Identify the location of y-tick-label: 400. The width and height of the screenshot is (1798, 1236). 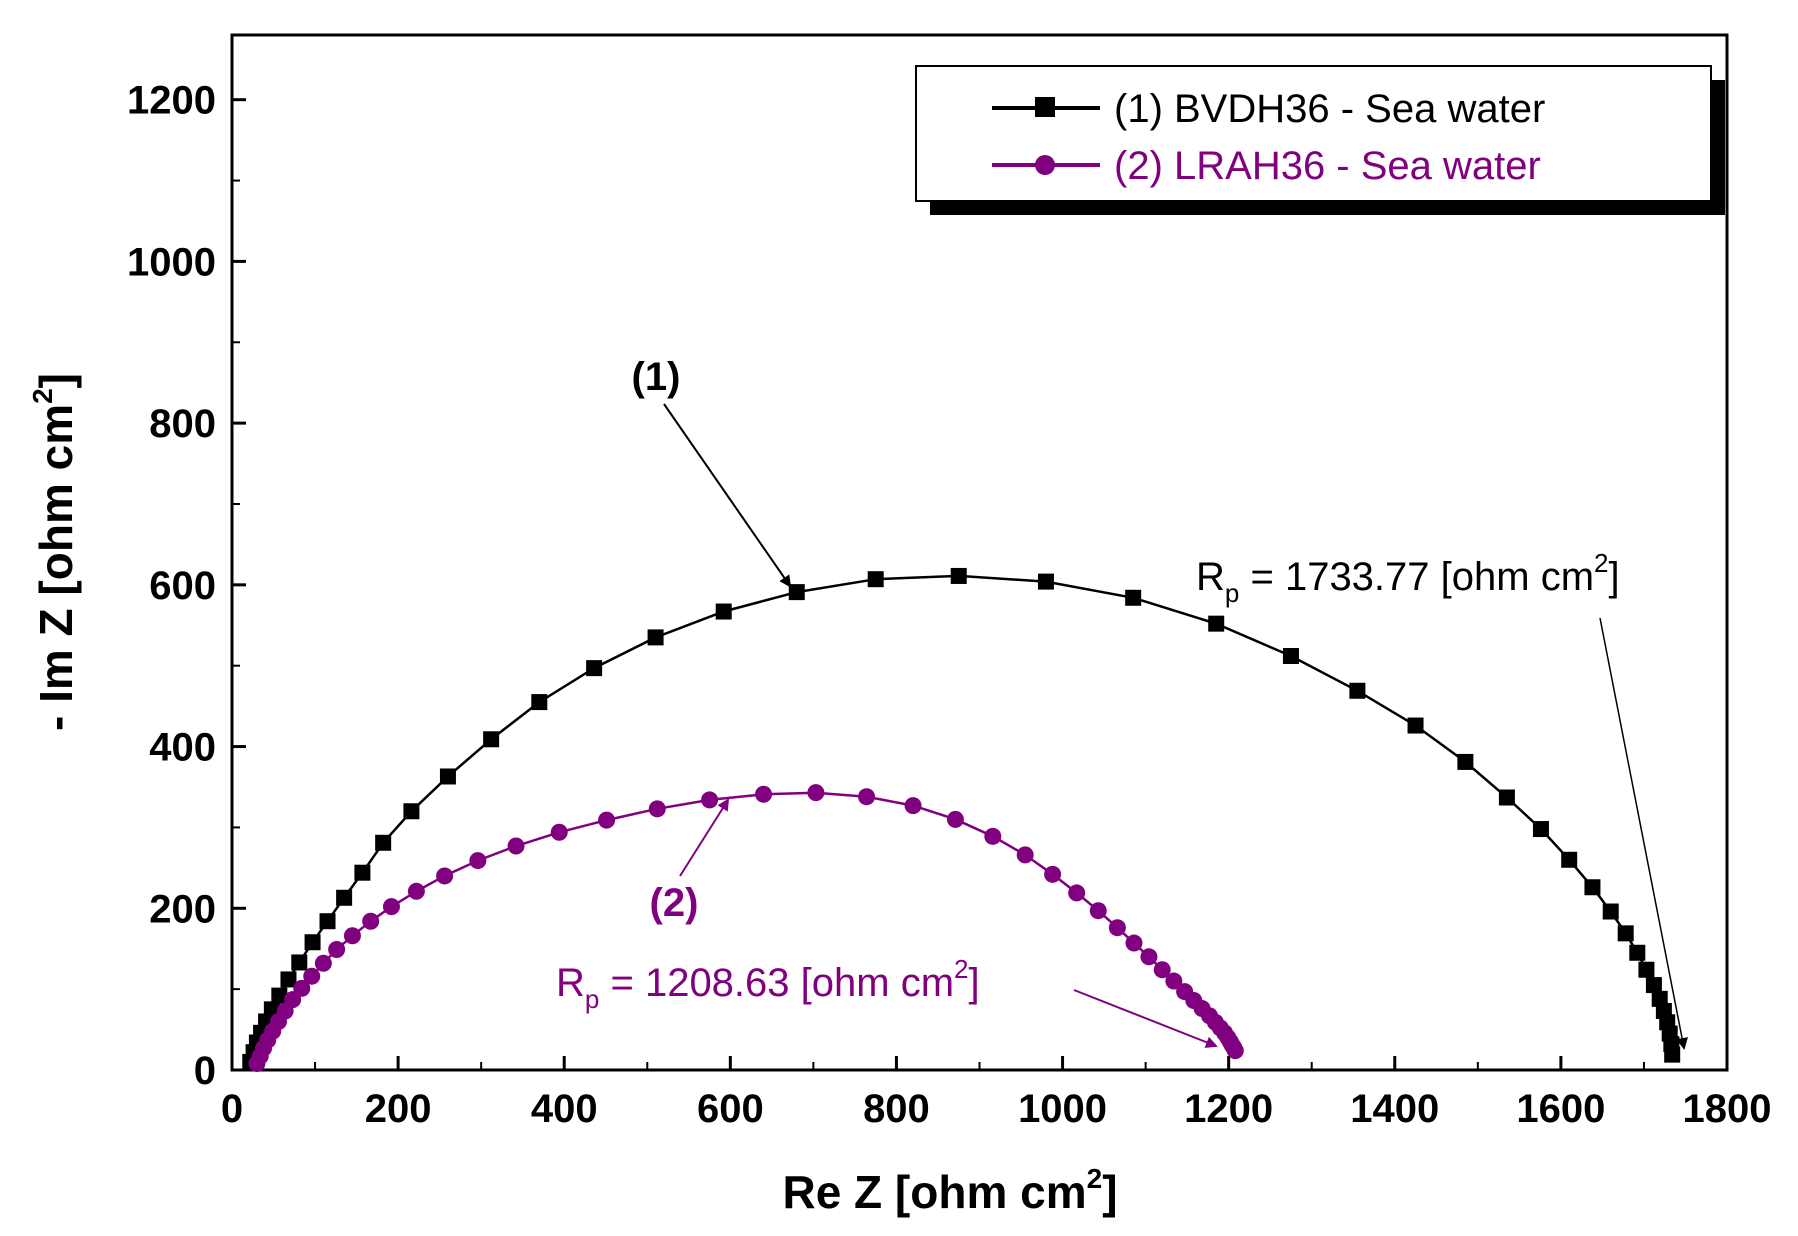
(182, 748).